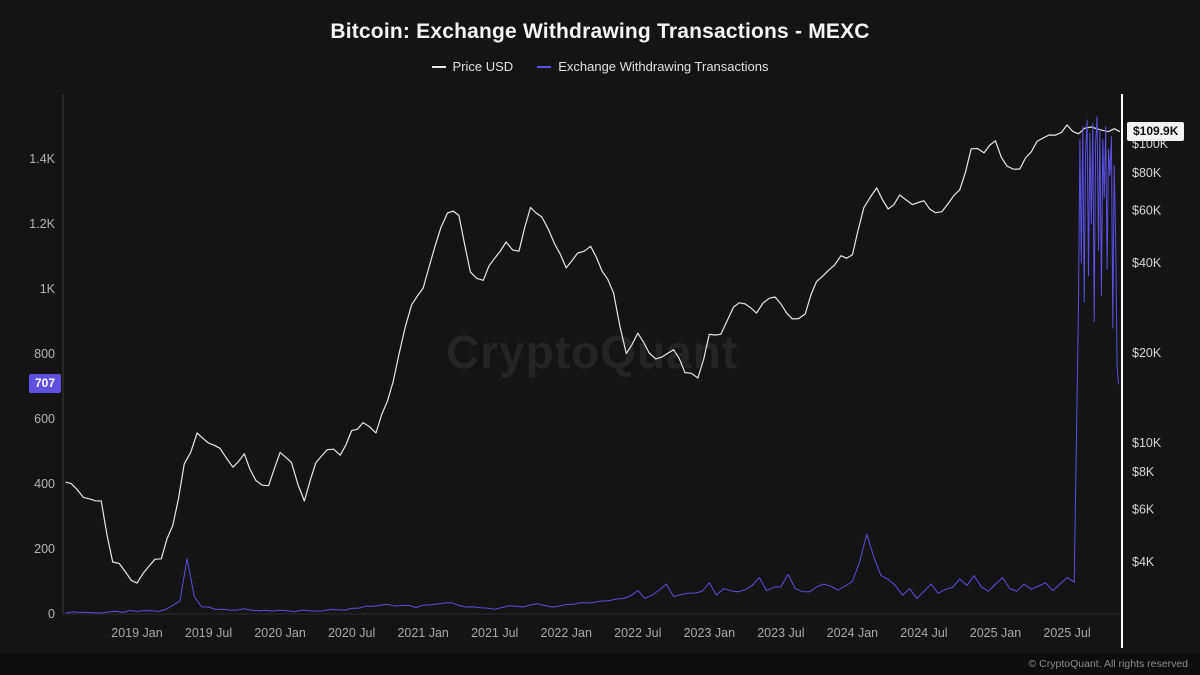  Describe the element at coordinates (544, 66) in the screenshot. I see `withdrawals-line-swatch` at that location.